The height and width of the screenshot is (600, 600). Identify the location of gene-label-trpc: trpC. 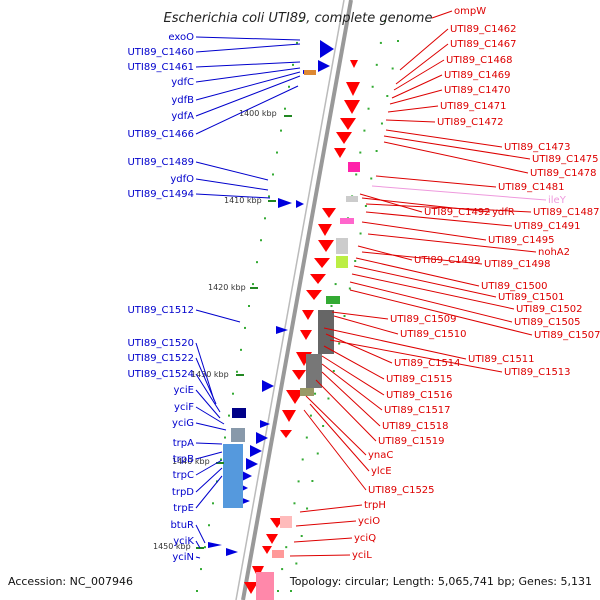
(183, 475).